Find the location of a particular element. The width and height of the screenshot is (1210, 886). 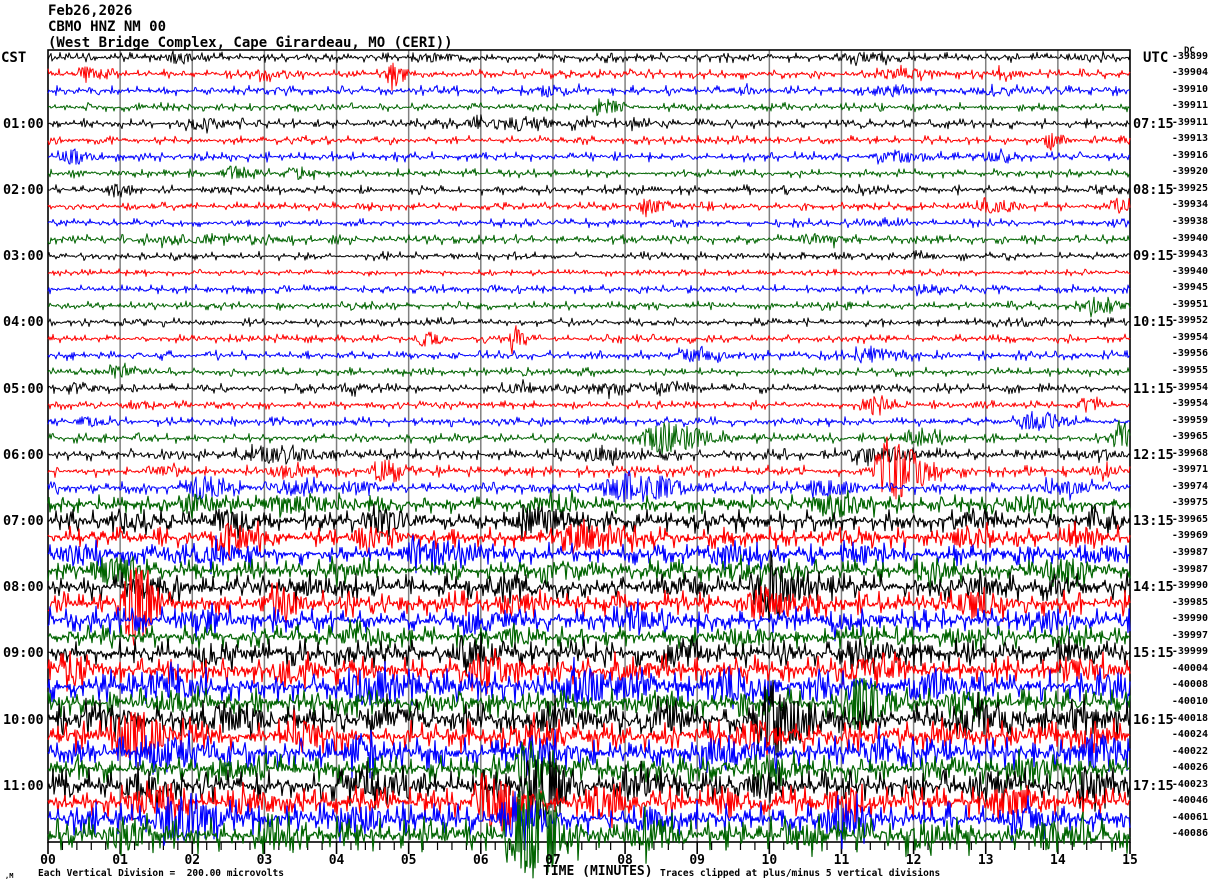

dc-column-header: DC is located at coordinates (1189, 51).